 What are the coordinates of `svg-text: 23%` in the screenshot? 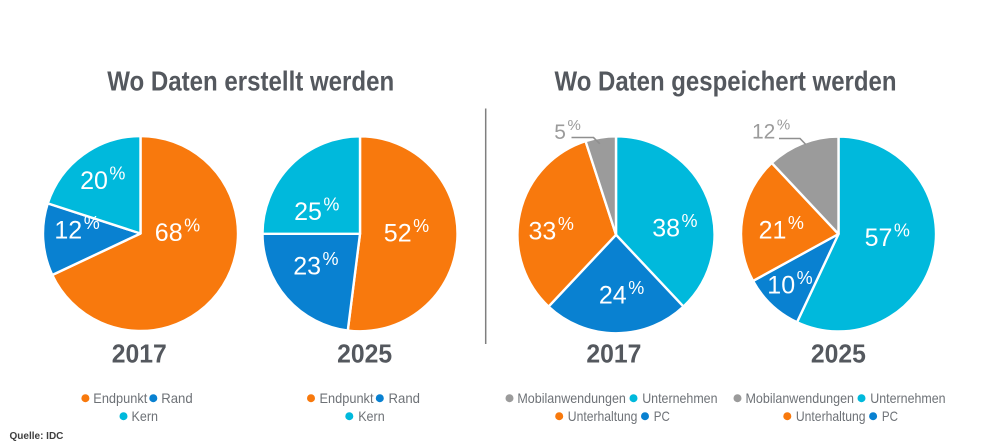 It's located at (315, 265).